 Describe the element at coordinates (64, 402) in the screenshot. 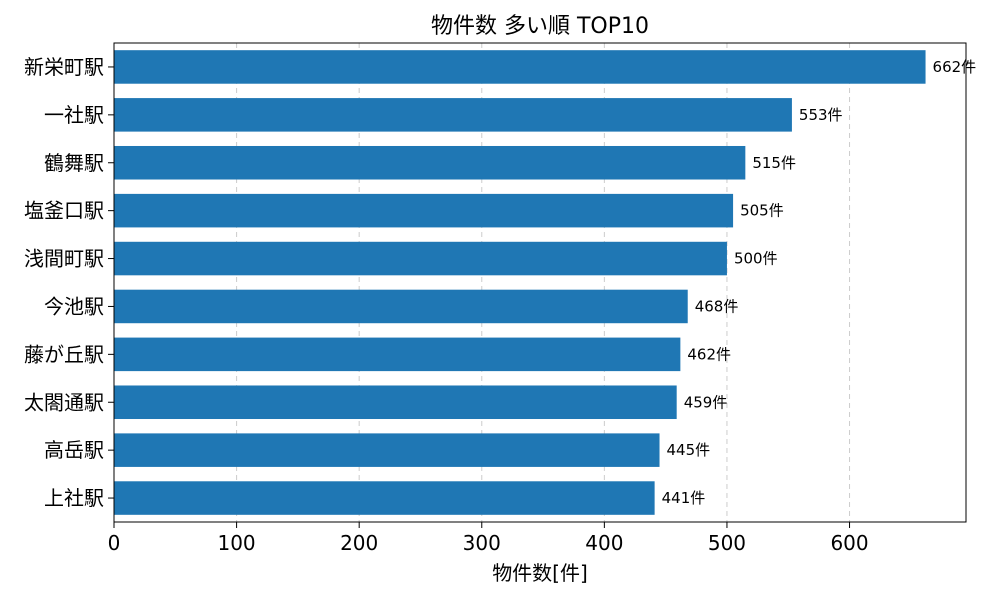

I see `y-category-label-7: 太閤通駅` at that location.